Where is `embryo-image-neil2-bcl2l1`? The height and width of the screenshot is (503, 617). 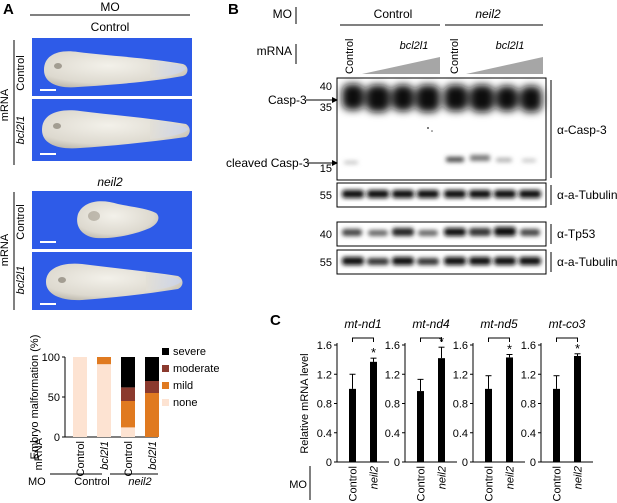 embryo-image-neil2-bcl2l1 is located at coordinates (112, 281).